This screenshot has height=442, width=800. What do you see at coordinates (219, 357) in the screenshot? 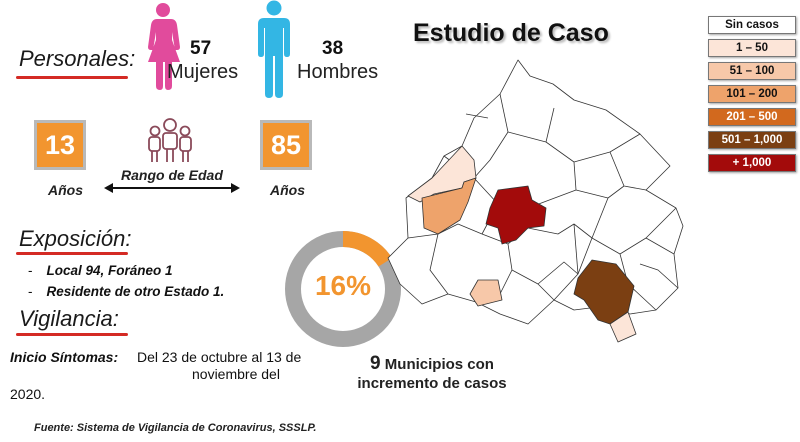
I see `onset-text-line1: Del 23 de octubre al 13 de` at bounding box center [219, 357].